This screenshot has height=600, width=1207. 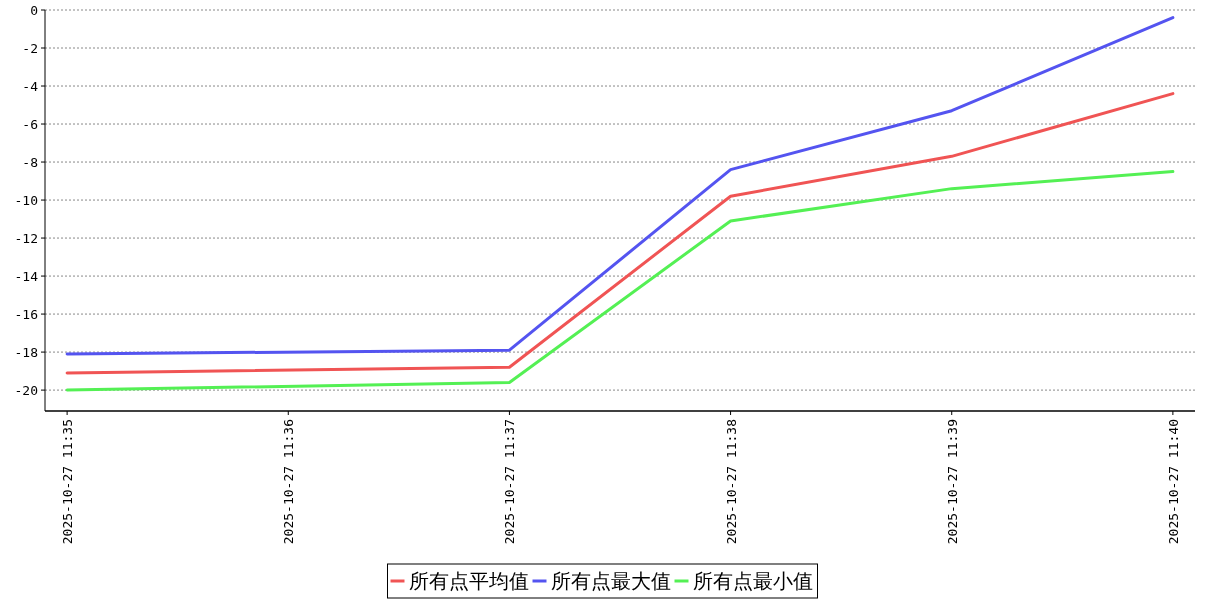 What do you see at coordinates (1173, 482) in the screenshot?
I see `x-tick-label: 2025-10-27 11:40` at bounding box center [1173, 482].